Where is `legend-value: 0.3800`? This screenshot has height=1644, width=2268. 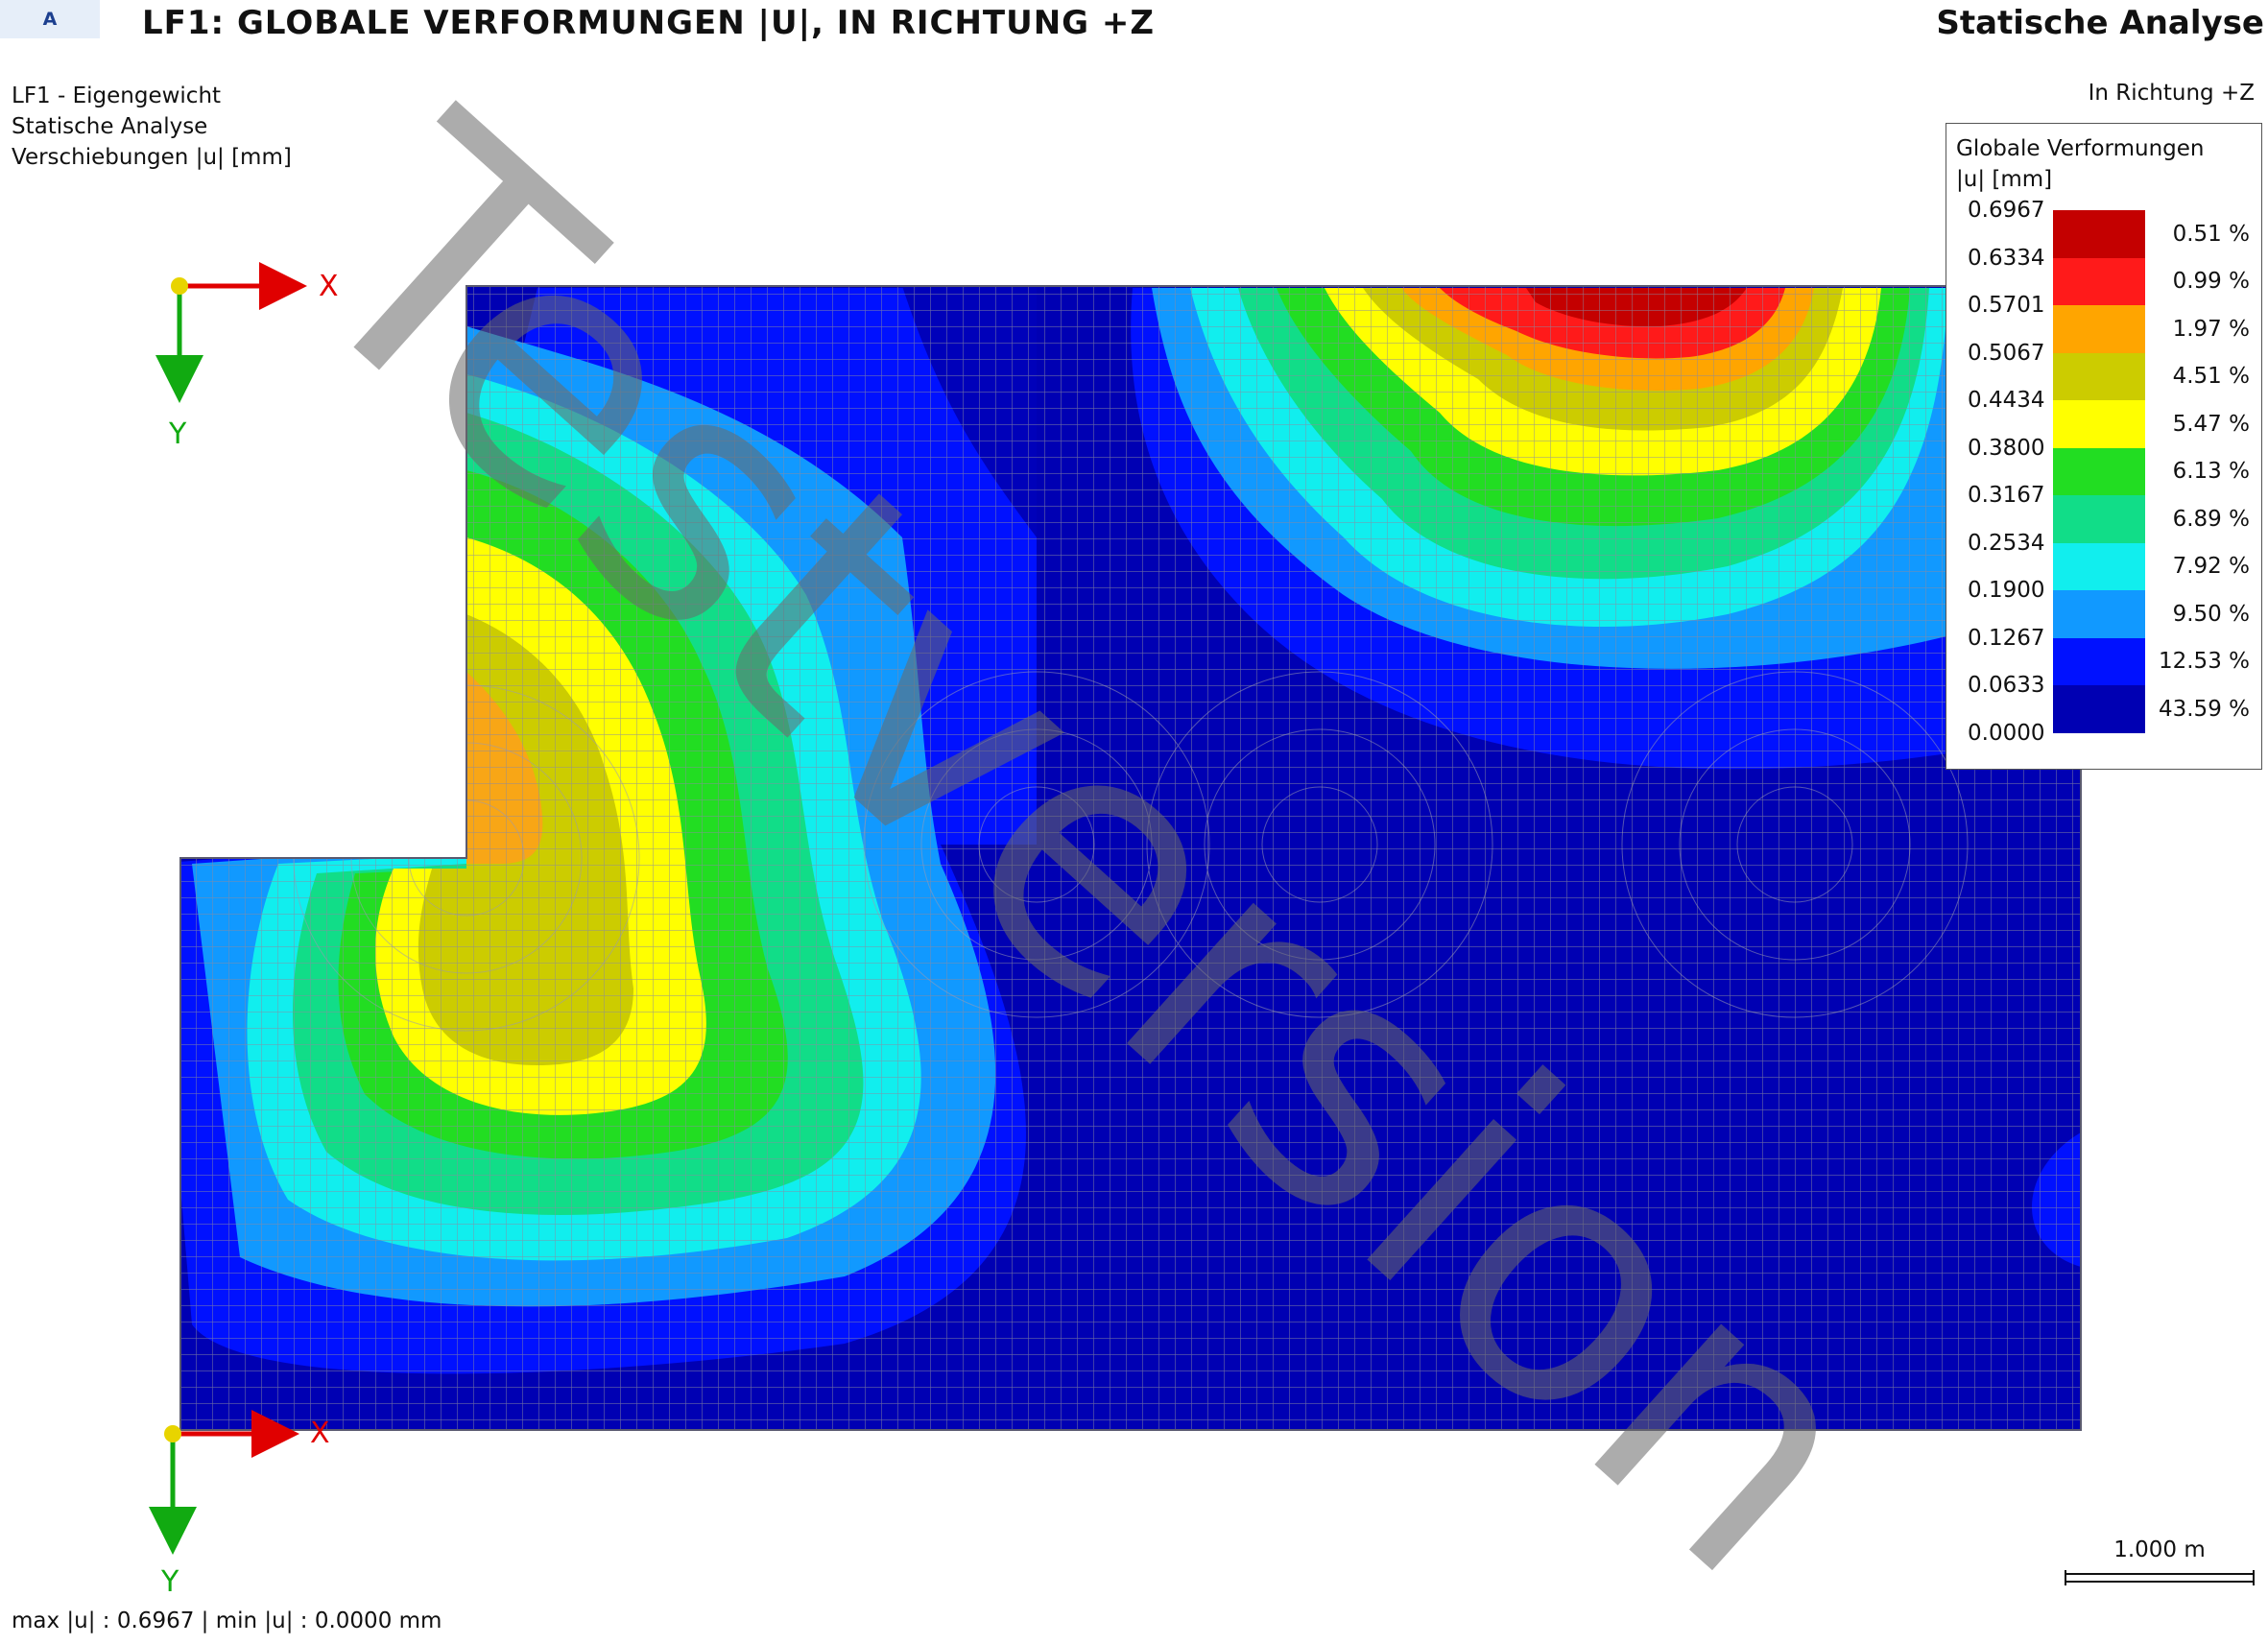 legend-value: 0.3800 is located at coordinates (2006, 448).